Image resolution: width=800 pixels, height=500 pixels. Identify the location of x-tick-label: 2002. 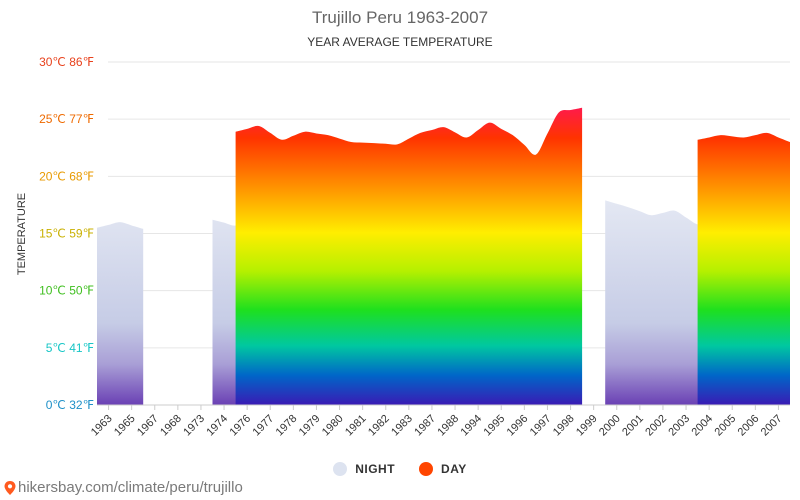
(656, 426).